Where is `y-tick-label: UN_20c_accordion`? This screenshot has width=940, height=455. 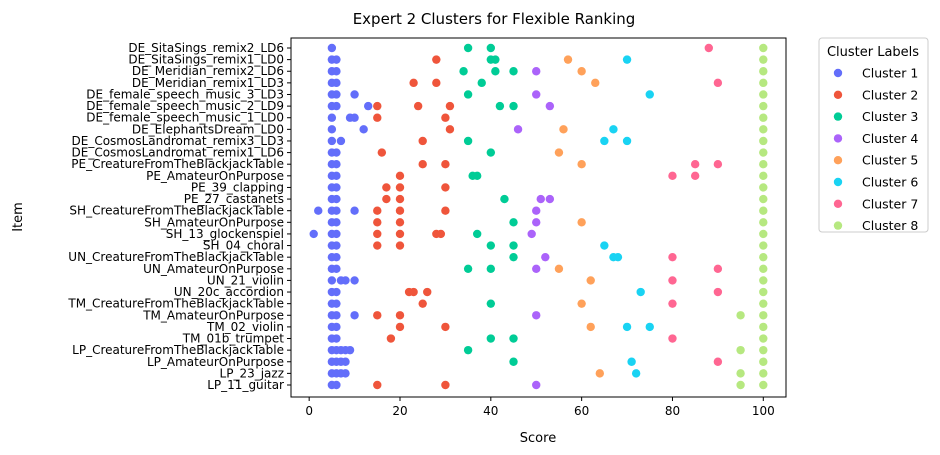 y-tick-label: UN_20c_accordion is located at coordinates (229, 292).